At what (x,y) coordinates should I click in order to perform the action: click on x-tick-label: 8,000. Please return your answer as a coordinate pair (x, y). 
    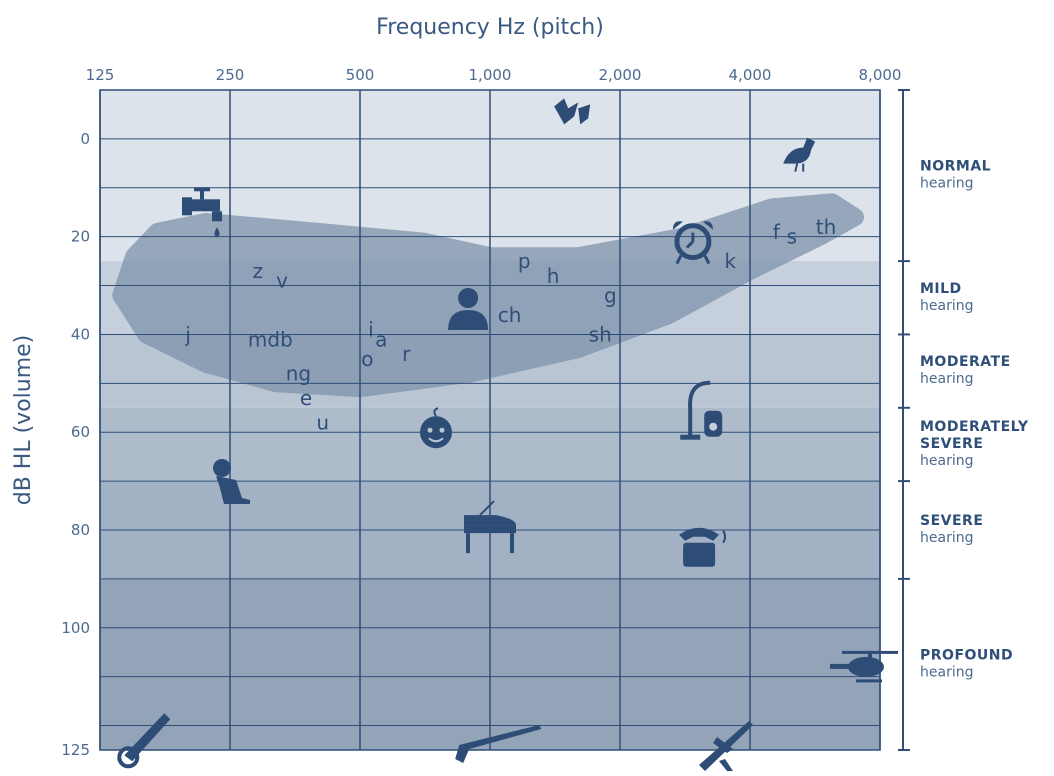
    Looking at the image, I should click on (880, 75).